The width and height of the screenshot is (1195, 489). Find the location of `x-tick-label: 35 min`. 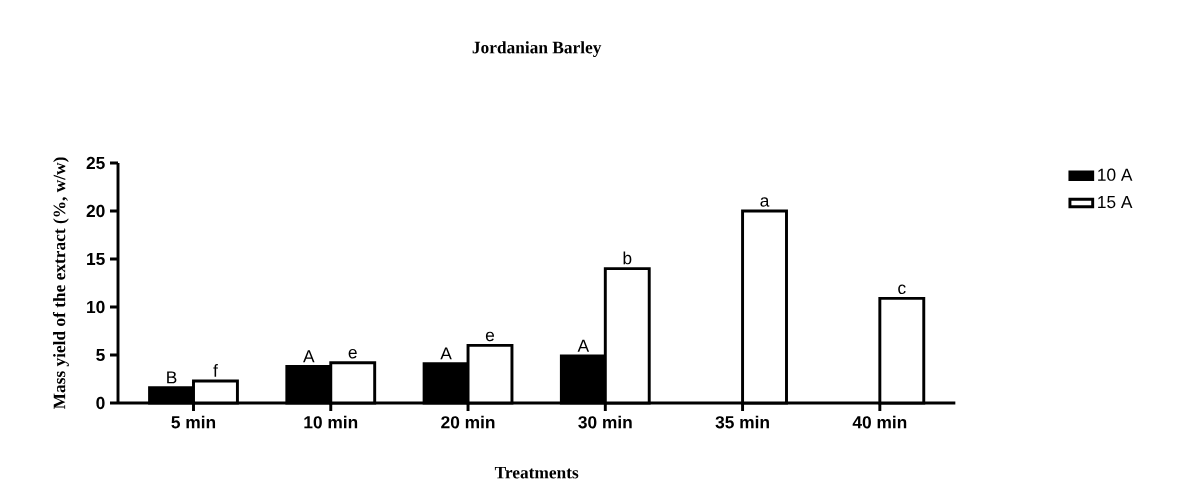

x-tick-label: 35 min is located at coordinates (742, 422).